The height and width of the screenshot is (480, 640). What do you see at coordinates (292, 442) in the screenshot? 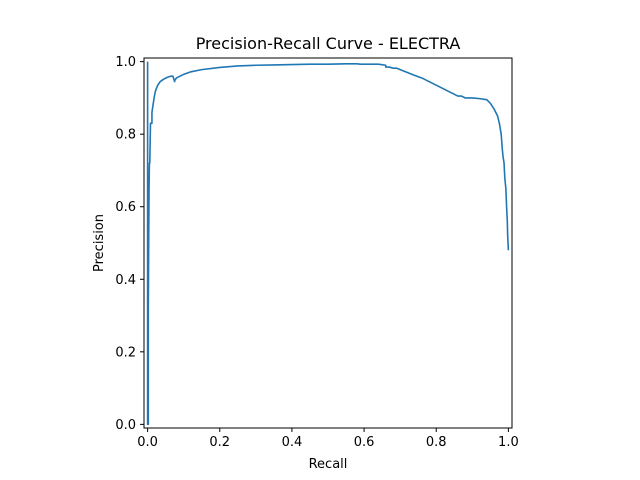
I see `x-tick-label: 0.4` at bounding box center [292, 442].